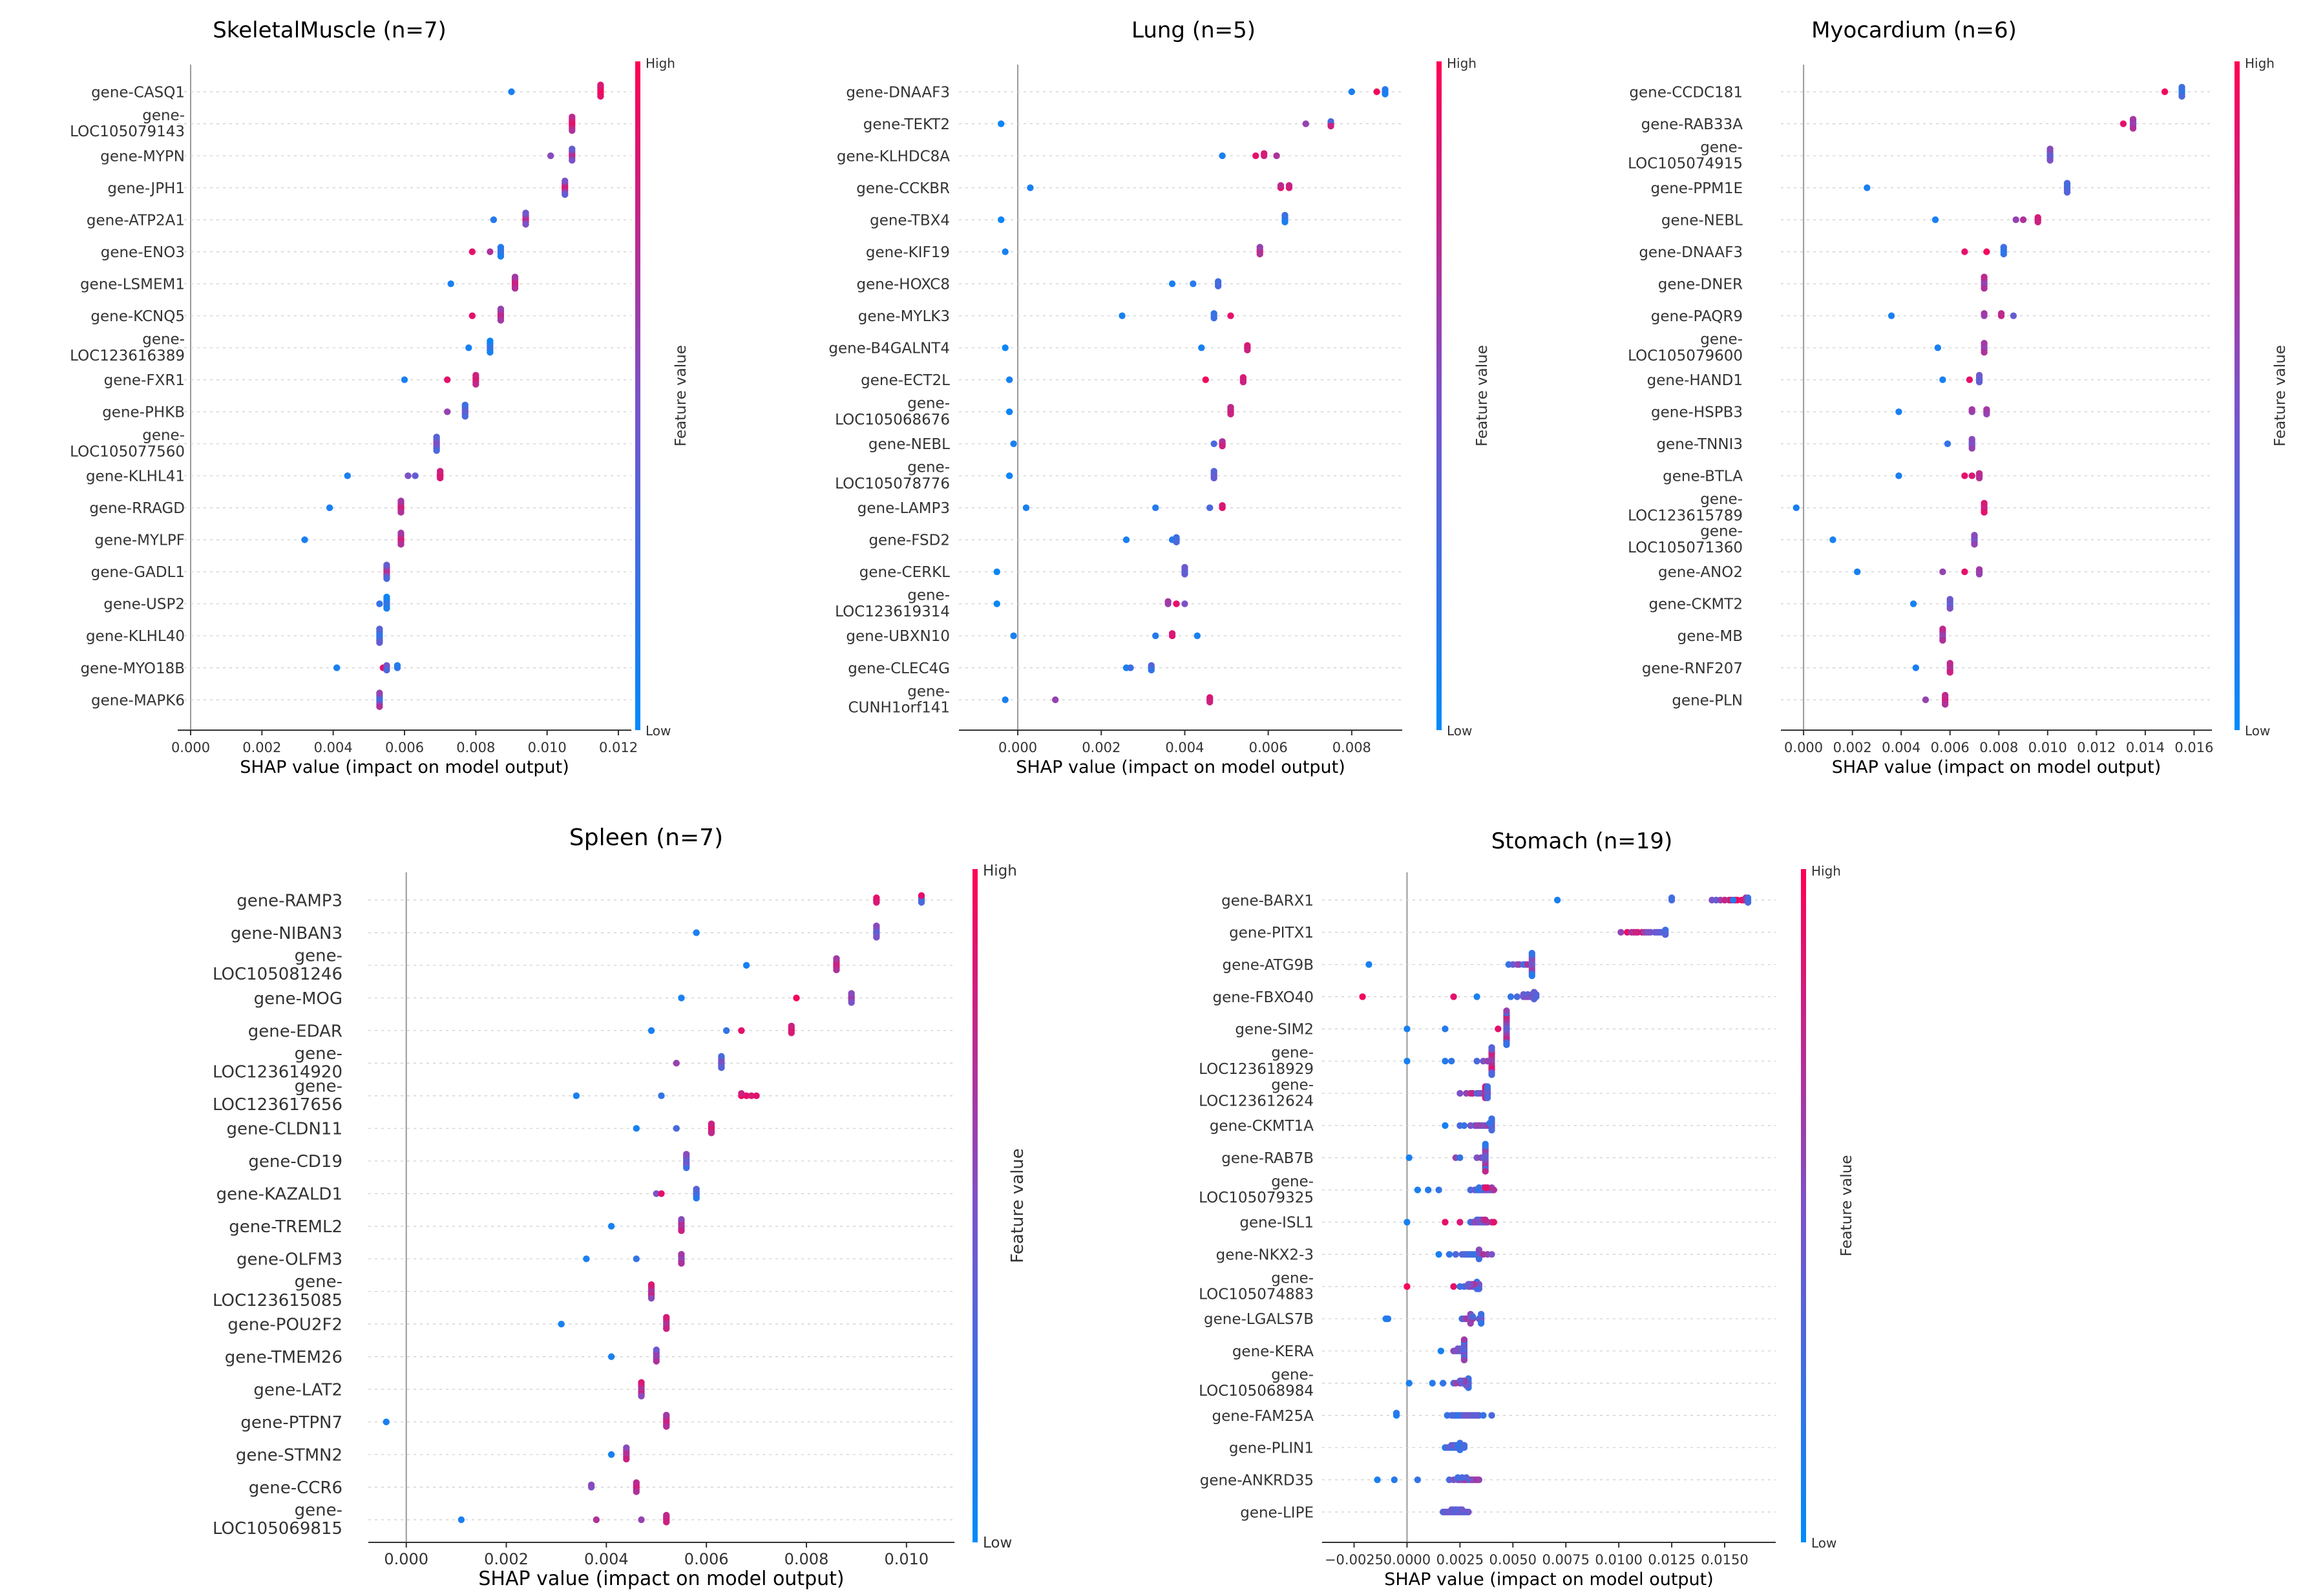 Image resolution: width=2303 pixels, height=1596 pixels. What do you see at coordinates (285, 1227) in the screenshot?
I see `feature-label: gene-TREML2` at bounding box center [285, 1227].